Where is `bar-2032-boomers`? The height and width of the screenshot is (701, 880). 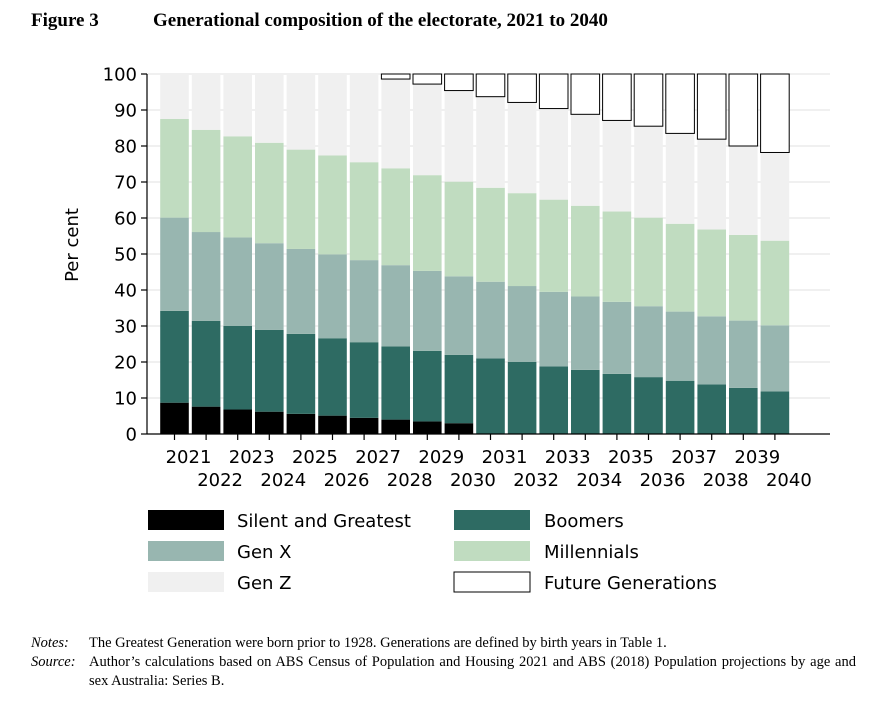
bar-2032-boomers is located at coordinates (522, 398).